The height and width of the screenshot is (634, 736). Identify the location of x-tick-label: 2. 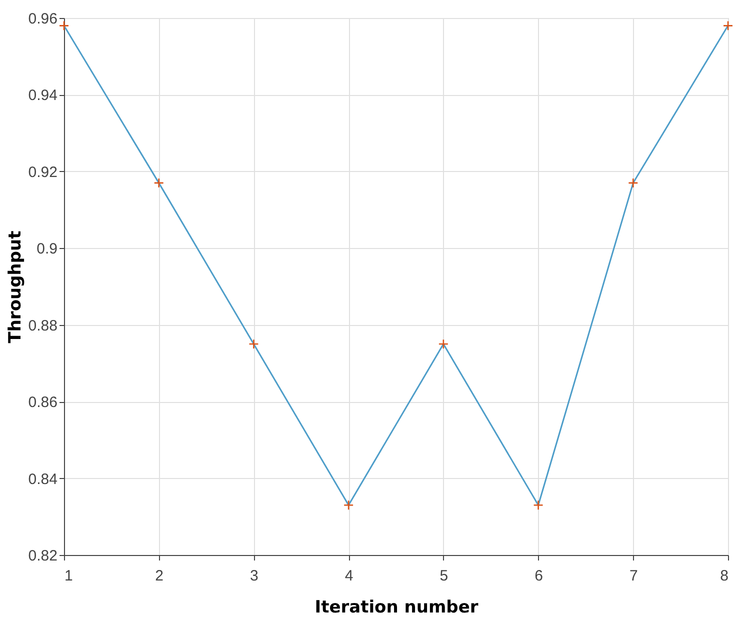
(159, 576).